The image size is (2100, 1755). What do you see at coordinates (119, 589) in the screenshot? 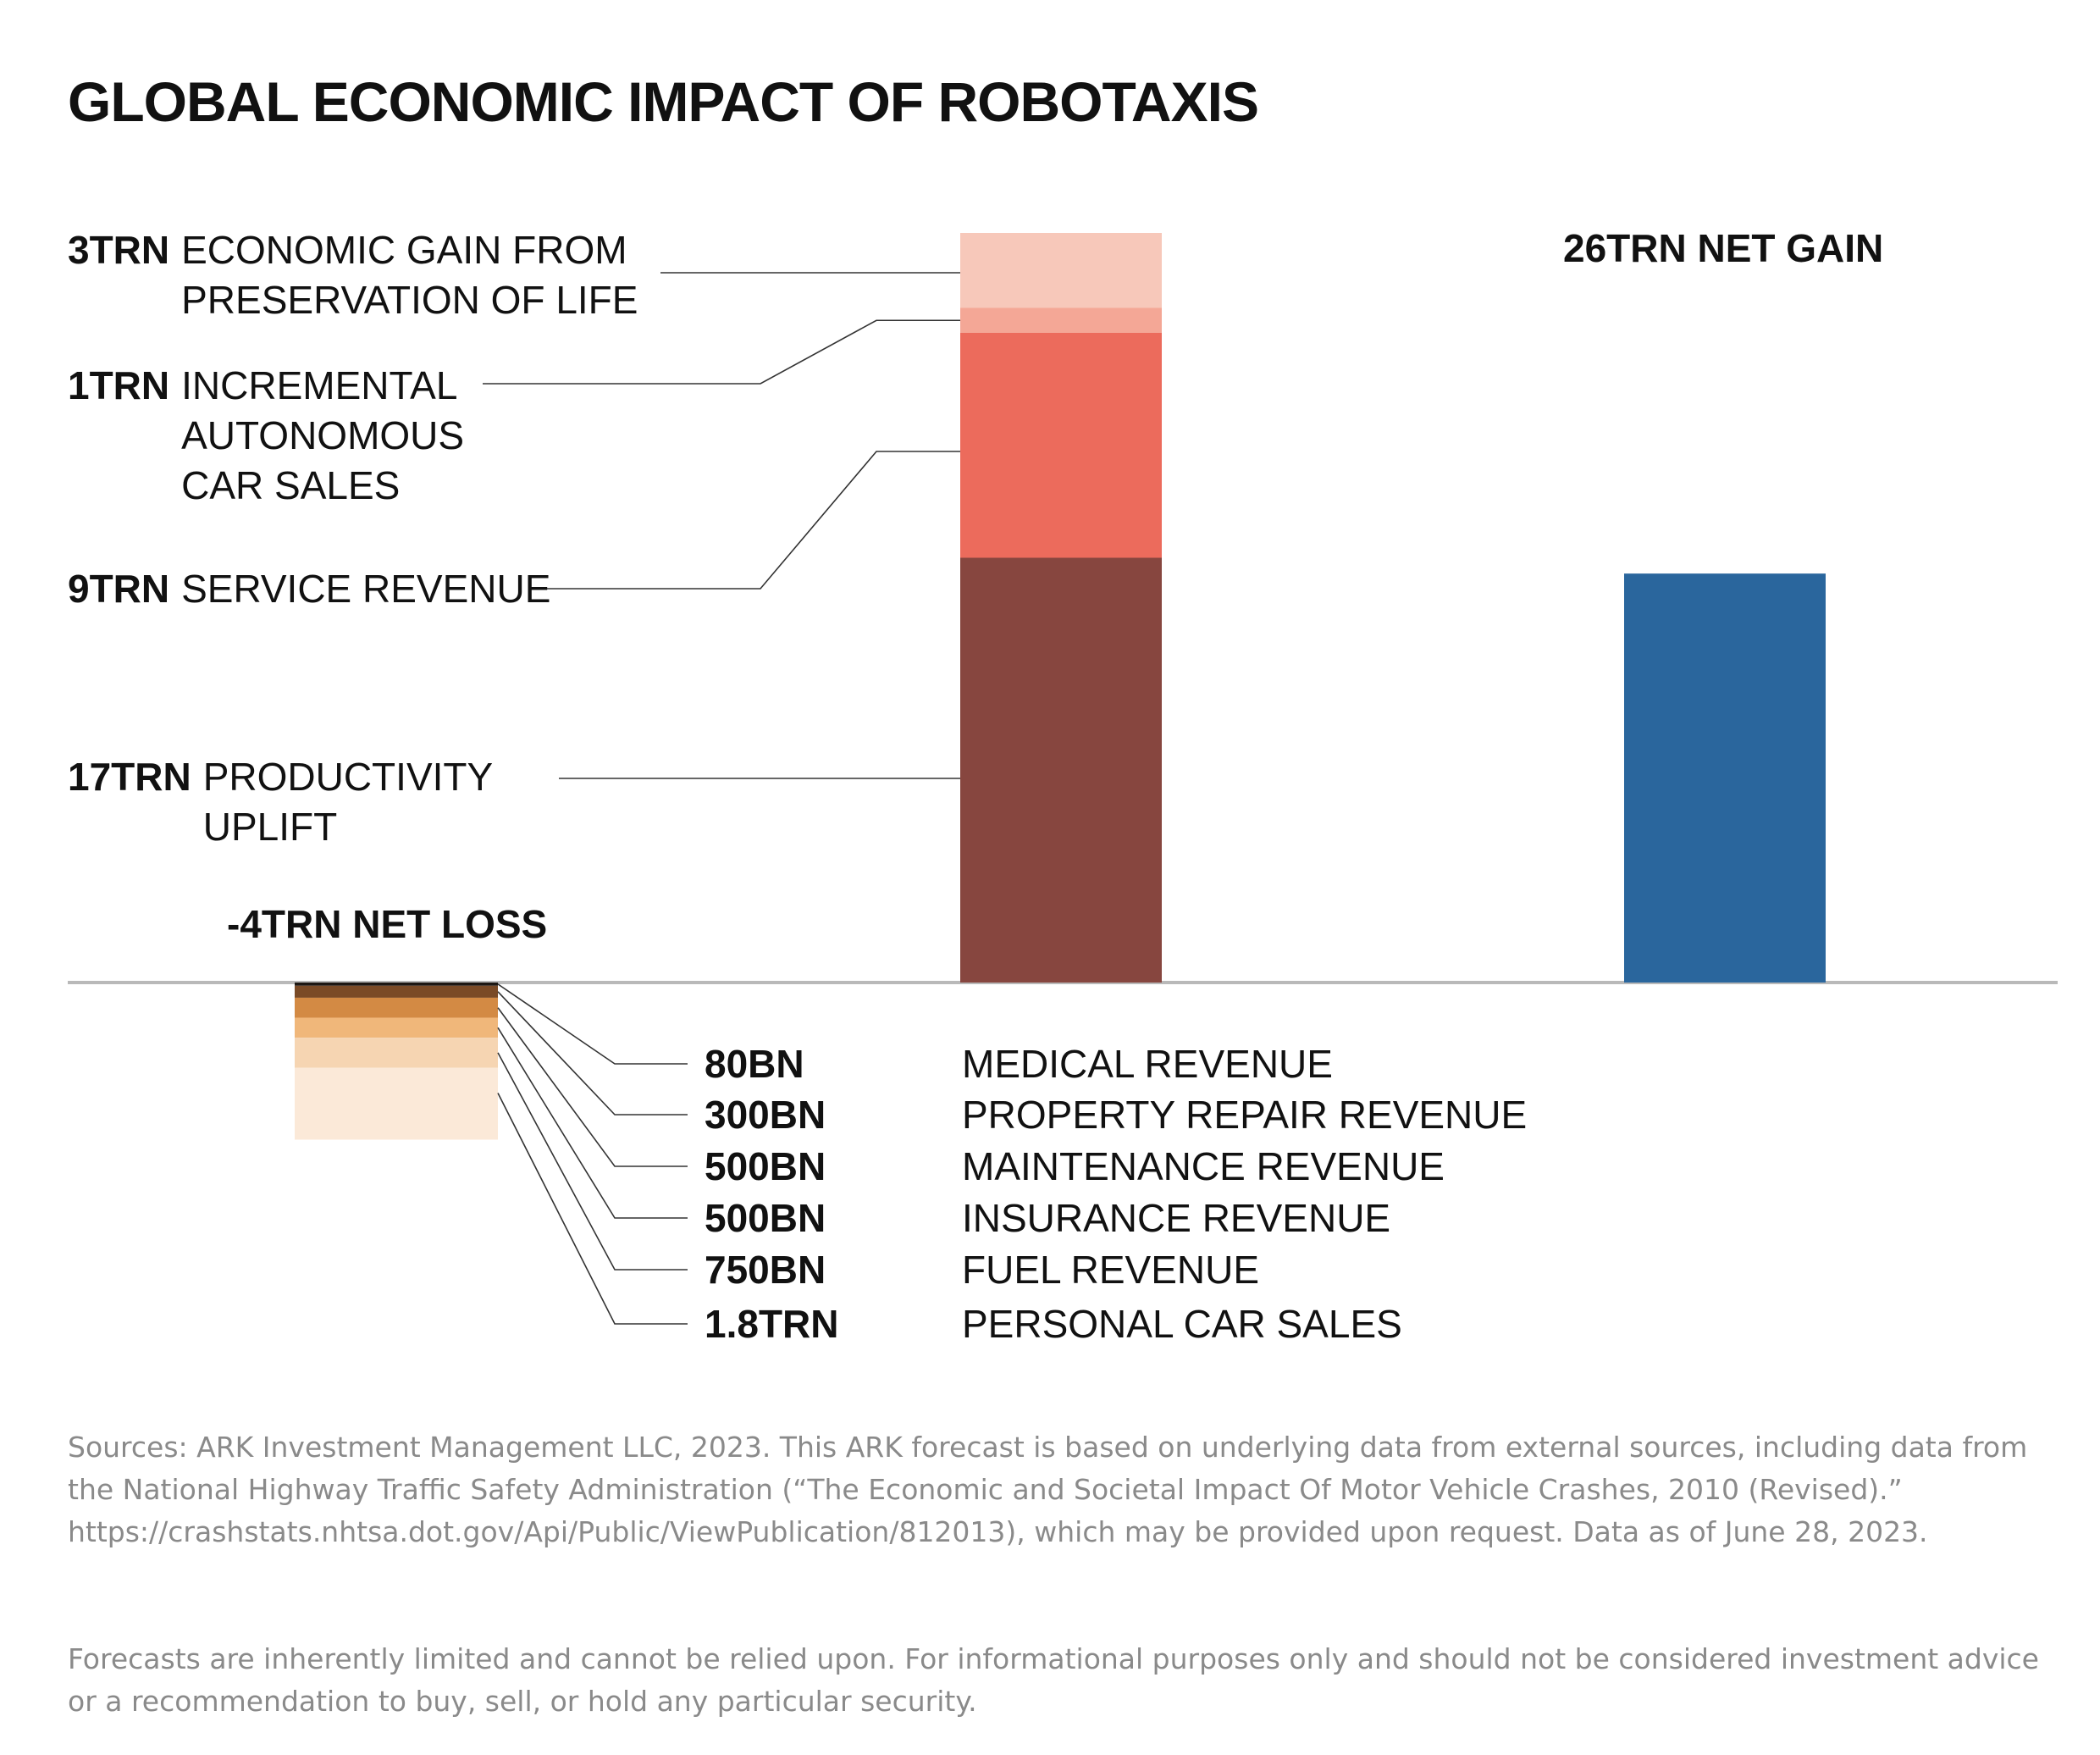
I see `gain-value-label: 9TRN` at bounding box center [119, 589].